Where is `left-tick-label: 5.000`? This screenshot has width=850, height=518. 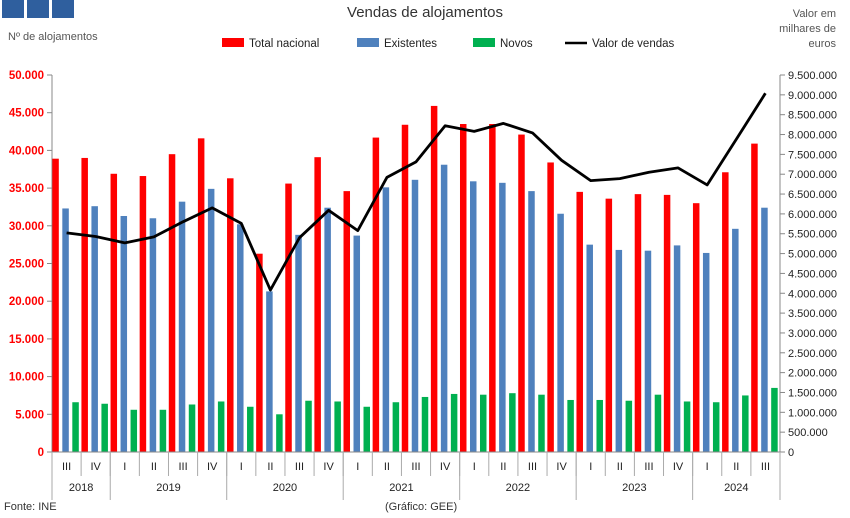
left-tick-label: 5.000 is located at coordinates (29, 415).